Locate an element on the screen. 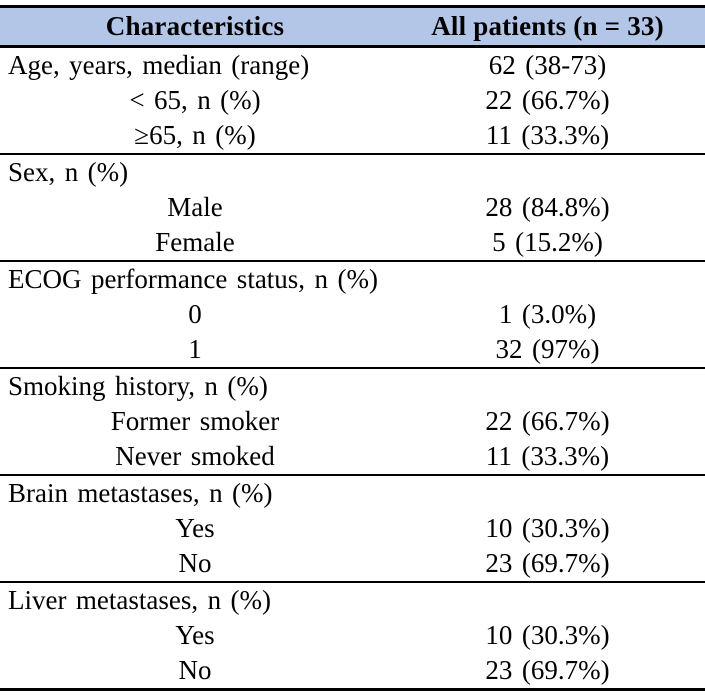 Image resolution: width=705 pixels, height=697 pixels. table-row: 1 32 (97%) is located at coordinates (352, 350).